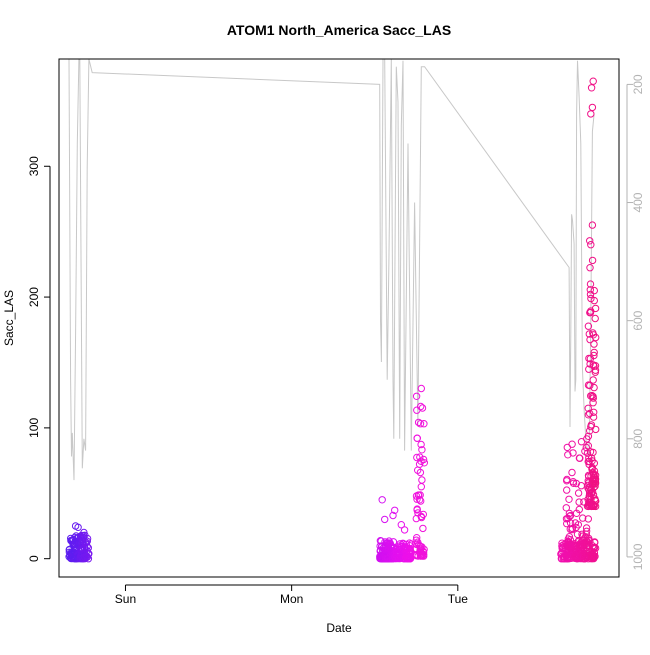 The image size is (650, 655). Describe the element at coordinates (34, 297) in the screenshot. I see `y-tick-label: 200` at that location.